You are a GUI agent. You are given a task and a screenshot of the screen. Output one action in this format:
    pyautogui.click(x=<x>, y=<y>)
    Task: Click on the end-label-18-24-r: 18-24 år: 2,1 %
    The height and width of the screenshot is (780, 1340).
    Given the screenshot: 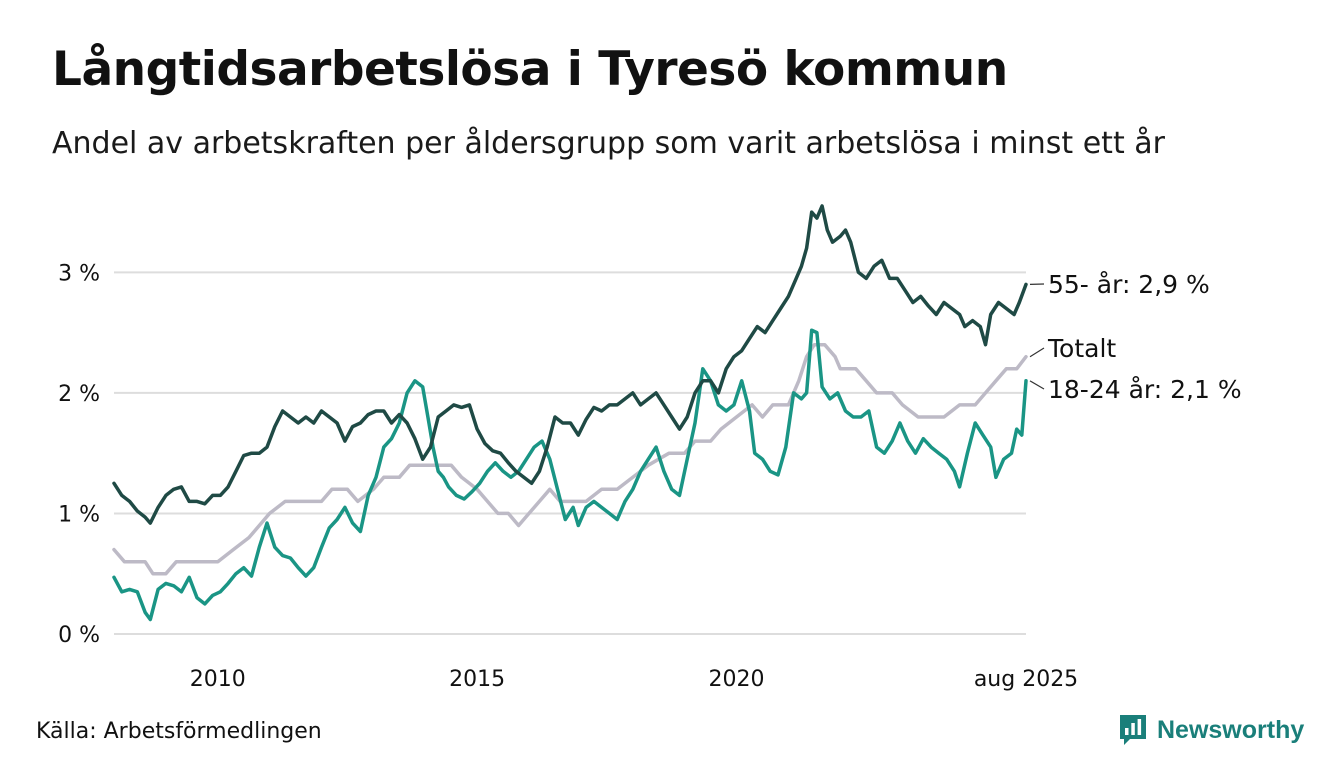 What is the action you would take?
    pyautogui.click(x=1145, y=389)
    